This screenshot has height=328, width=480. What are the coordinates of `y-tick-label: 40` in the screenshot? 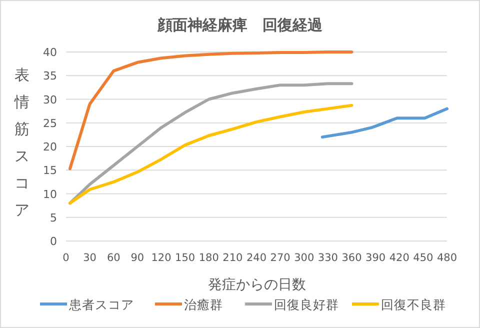 It's located at (50, 52).